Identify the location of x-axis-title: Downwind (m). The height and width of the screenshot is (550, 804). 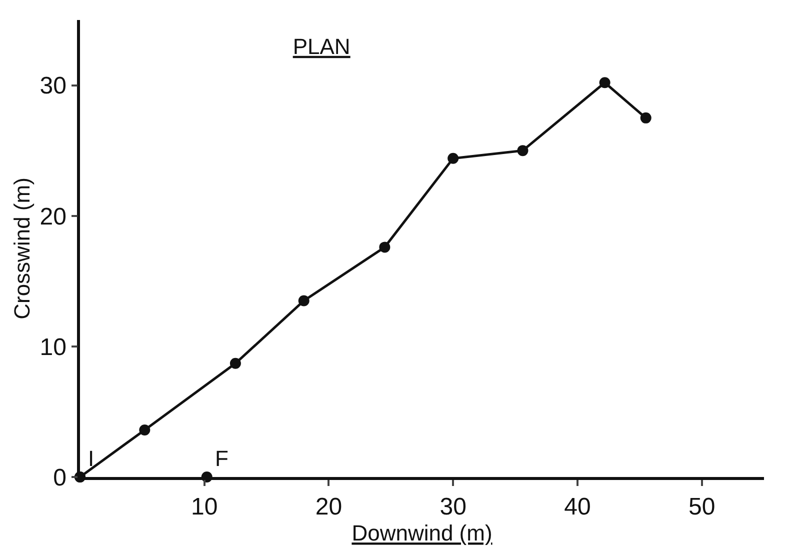
(422, 533).